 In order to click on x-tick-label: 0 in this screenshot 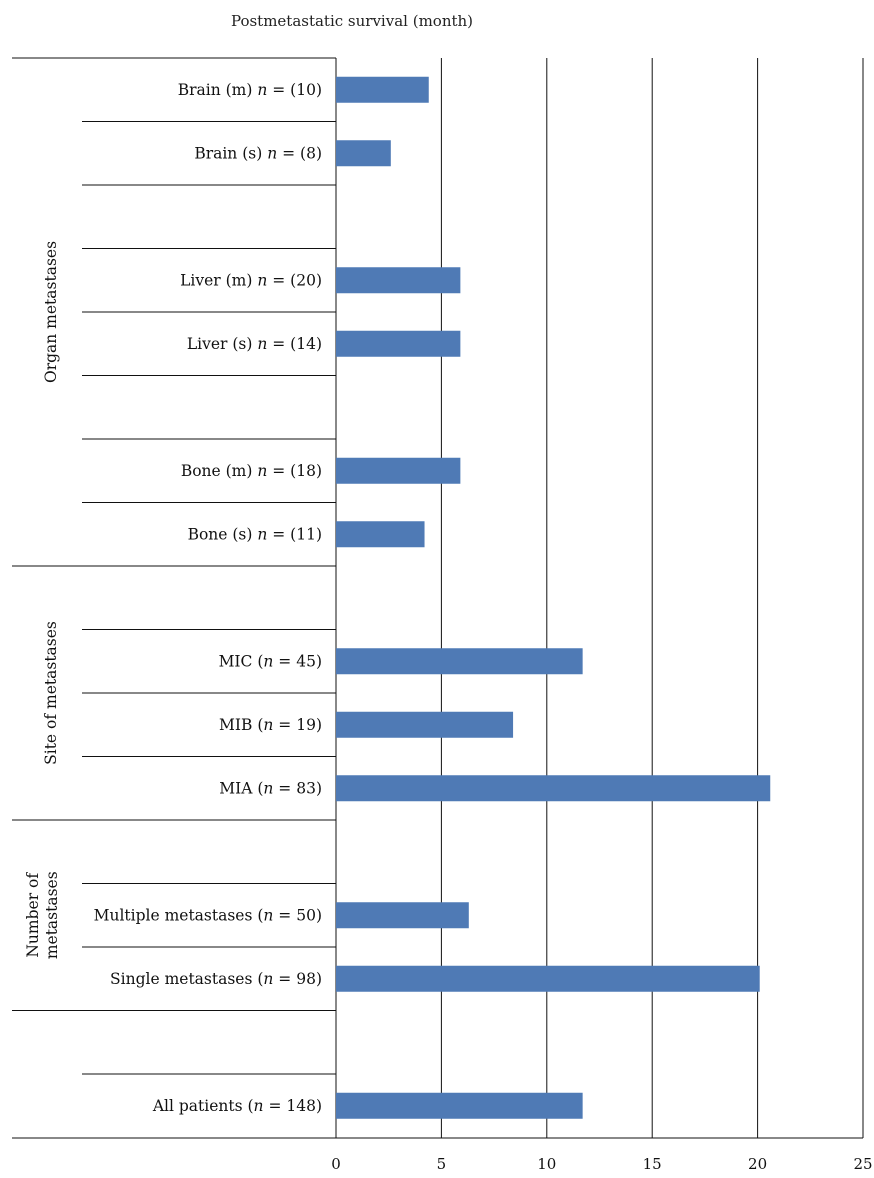, I will do `click(336, 1164)`.